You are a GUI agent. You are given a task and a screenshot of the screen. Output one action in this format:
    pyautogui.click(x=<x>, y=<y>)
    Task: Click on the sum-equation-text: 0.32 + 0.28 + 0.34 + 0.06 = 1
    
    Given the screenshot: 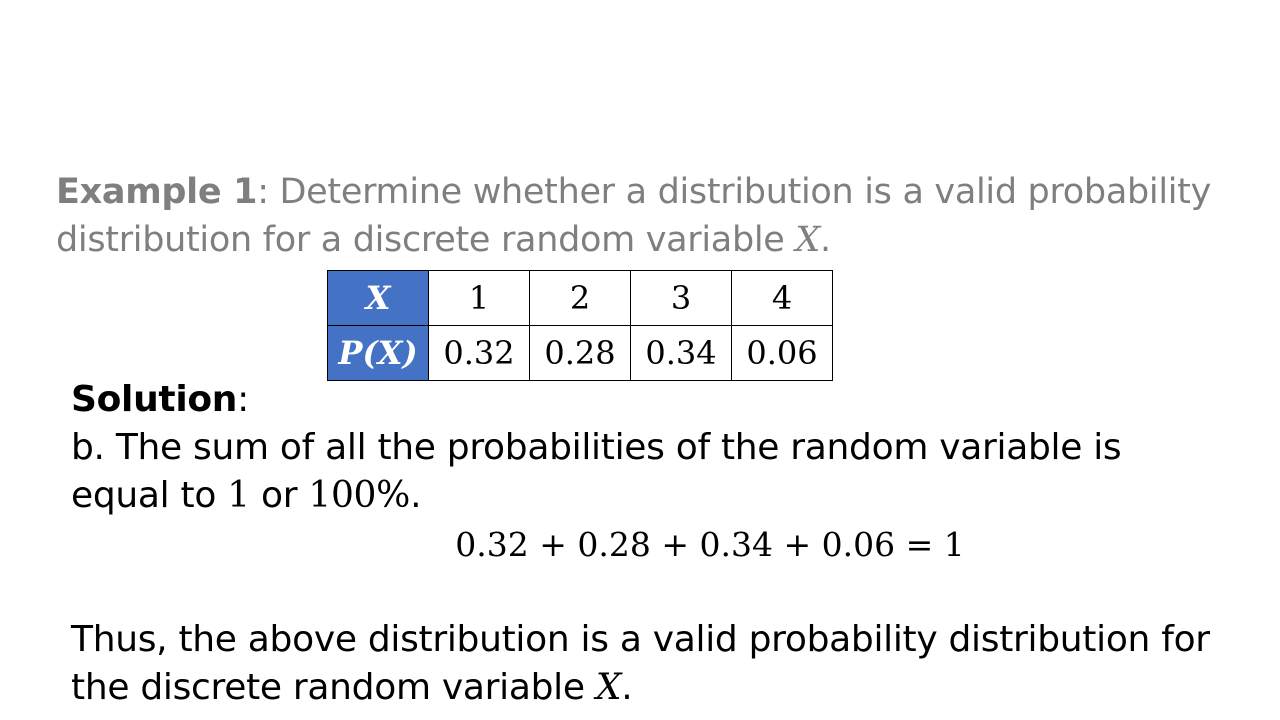 What is the action you would take?
    pyautogui.click(x=710, y=544)
    